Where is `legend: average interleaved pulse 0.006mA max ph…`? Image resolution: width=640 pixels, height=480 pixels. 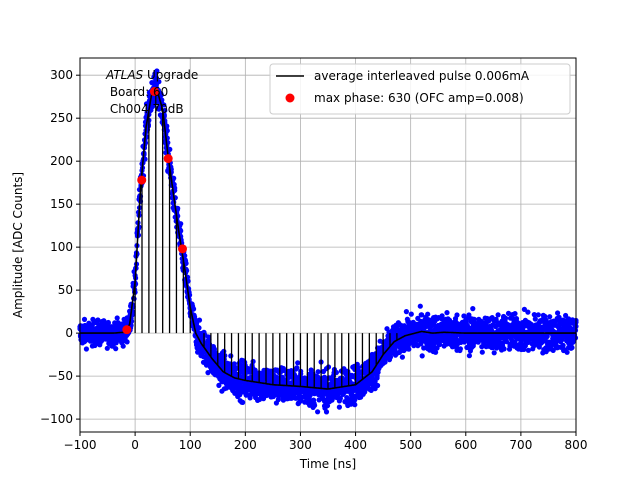
legend: average interleaved pulse 0.006mA max ph… is located at coordinates (420, 89).